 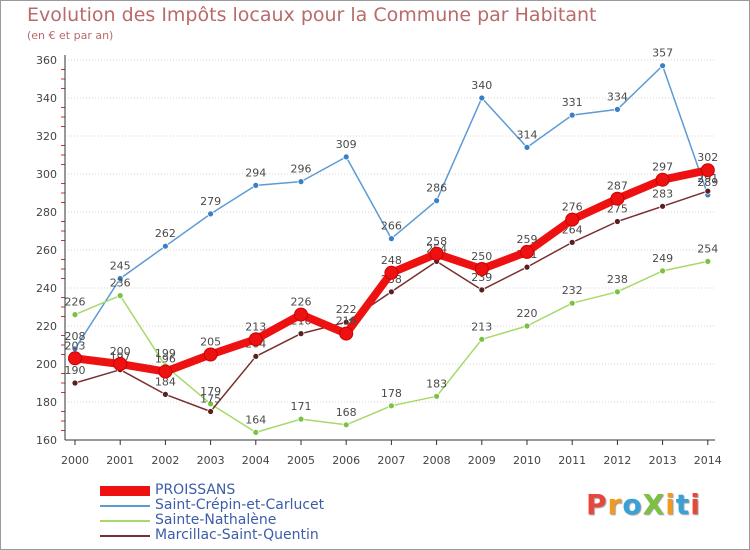 What do you see at coordinates (707, 248) in the screenshot?
I see `data-label-sainte-nathalene: 254` at bounding box center [707, 248].